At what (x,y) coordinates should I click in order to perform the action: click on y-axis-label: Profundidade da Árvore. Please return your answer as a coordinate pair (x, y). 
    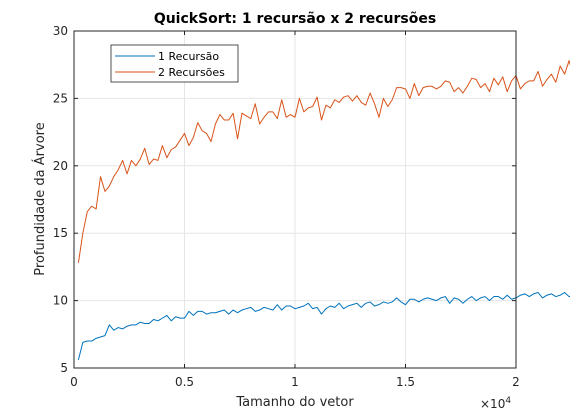
    Looking at the image, I should click on (40, 198).